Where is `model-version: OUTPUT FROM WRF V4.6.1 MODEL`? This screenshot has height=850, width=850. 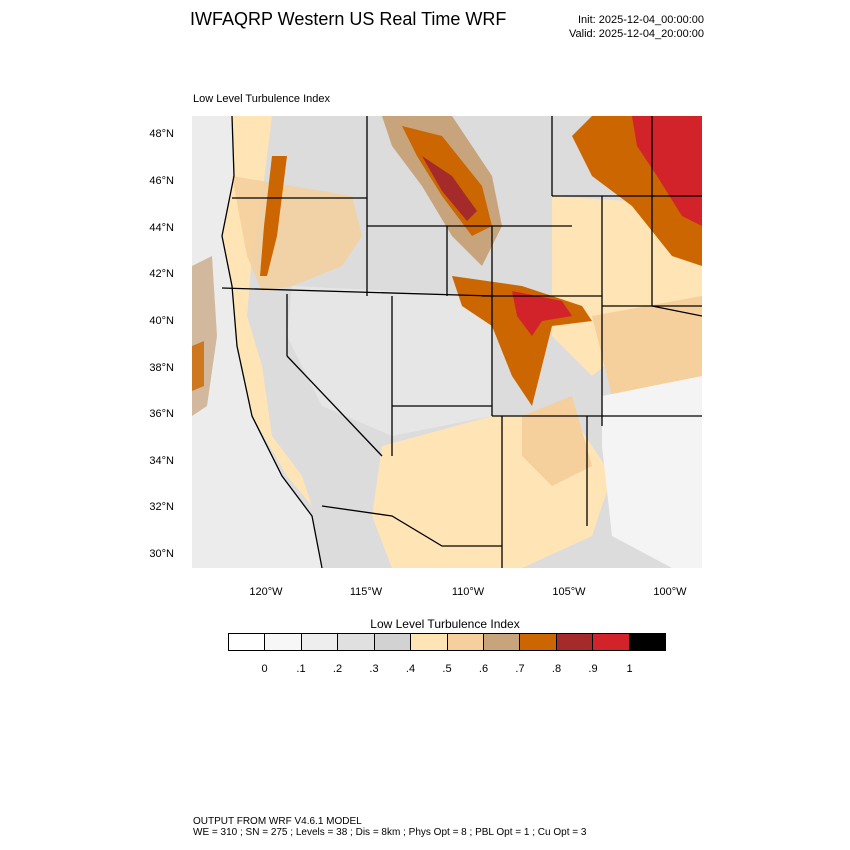 model-version: OUTPUT FROM WRF V4.6.1 MODEL is located at coordinates (277, 821).